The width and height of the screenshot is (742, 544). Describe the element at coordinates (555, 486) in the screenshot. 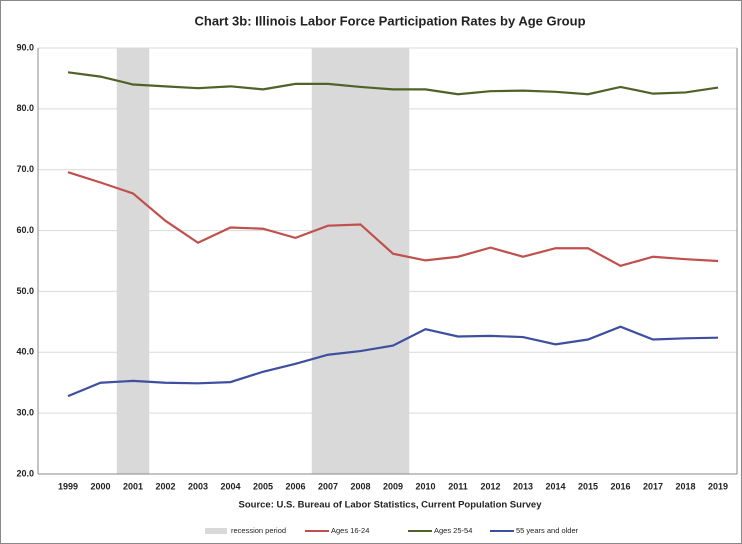

I see `x-tick-label: 2014` at that location.